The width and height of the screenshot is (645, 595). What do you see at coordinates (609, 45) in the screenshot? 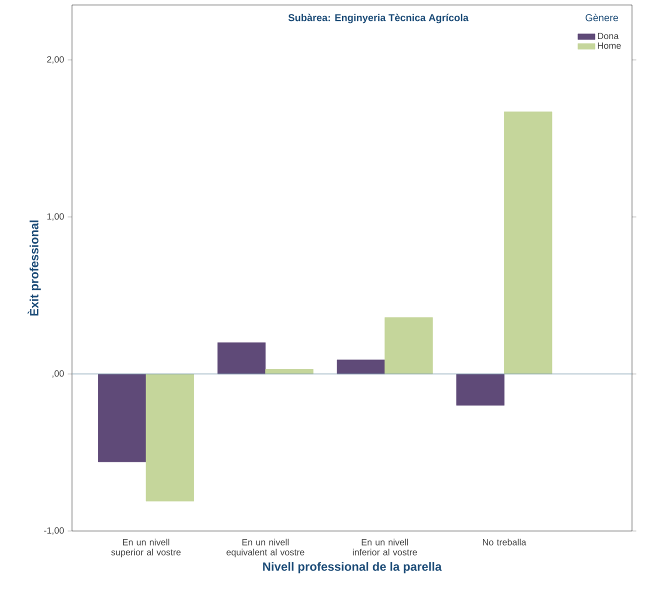
I see `legend-label: Home` at bounding box center [609, 45].